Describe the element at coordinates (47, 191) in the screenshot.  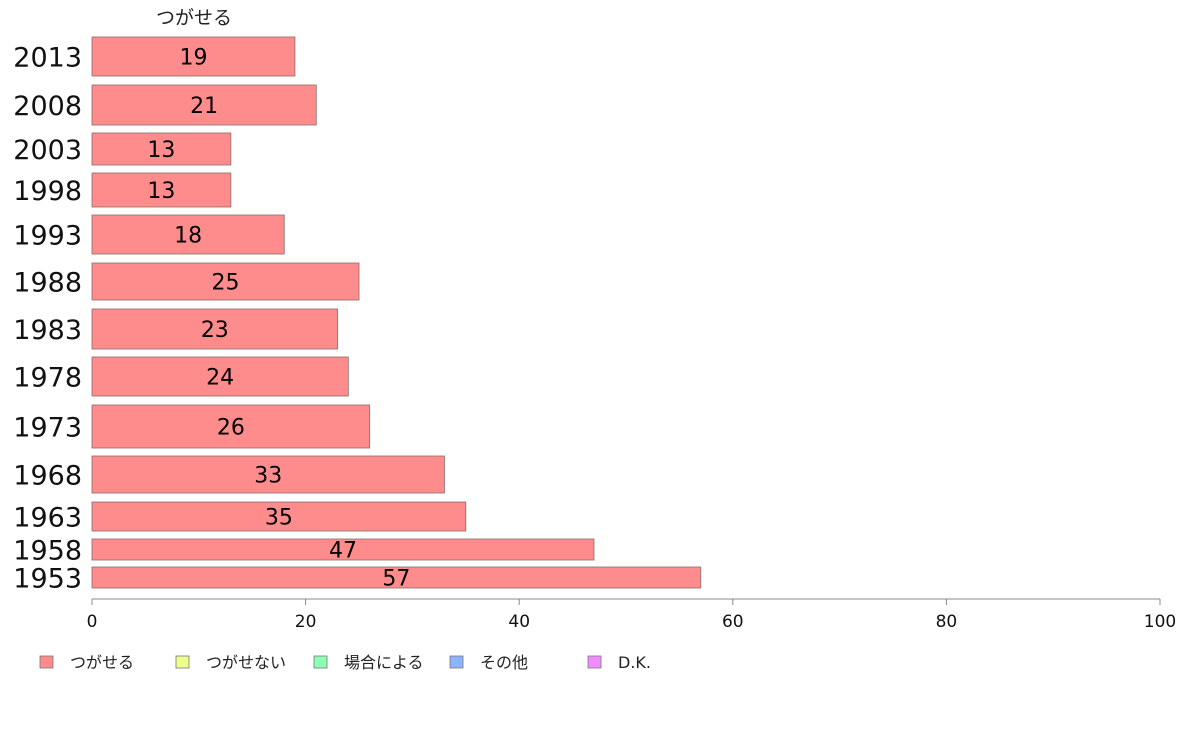
I see `y-label-1998: 1998` at that location.